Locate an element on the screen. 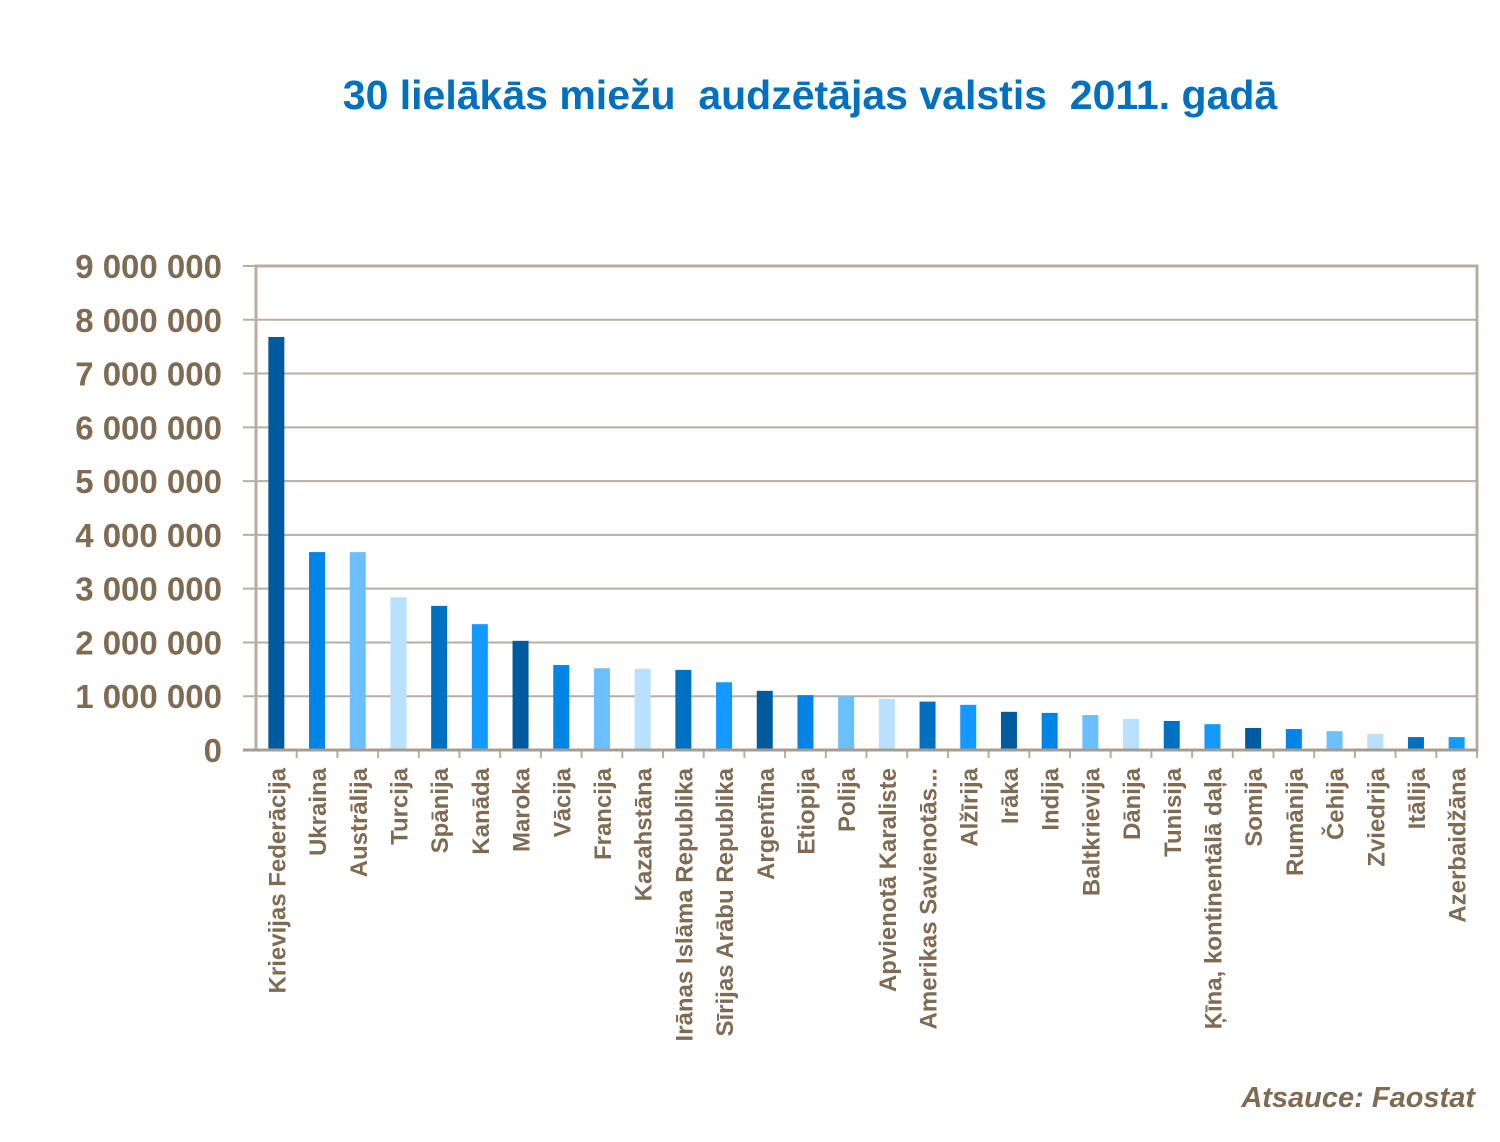  x-tick-label: Alžīrija is located at coordinates (969, 806).